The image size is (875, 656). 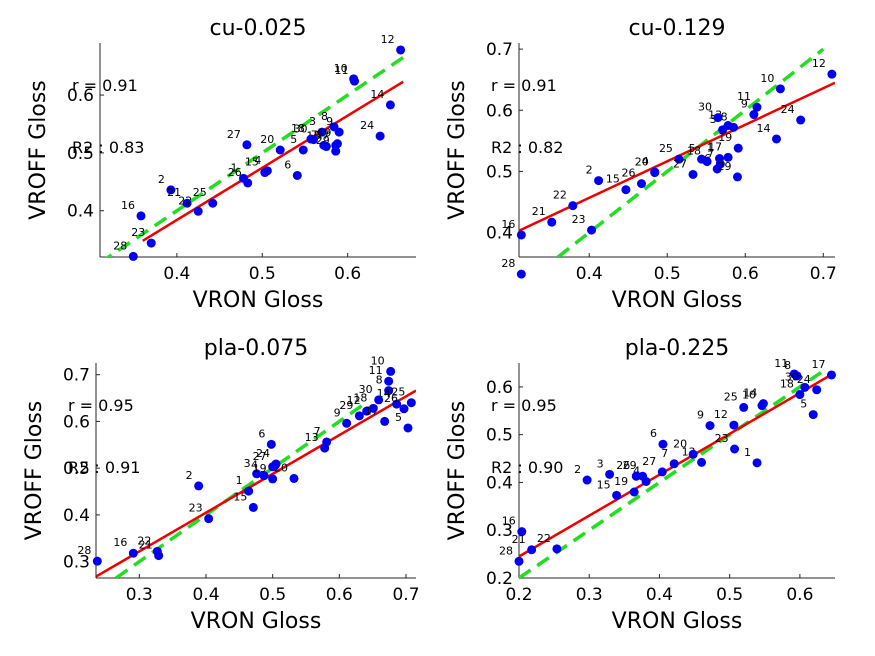 What do you see at coordinates (267, 139) in the screenshot?
I see `point-label: 20` at bounding box center [267, 139].